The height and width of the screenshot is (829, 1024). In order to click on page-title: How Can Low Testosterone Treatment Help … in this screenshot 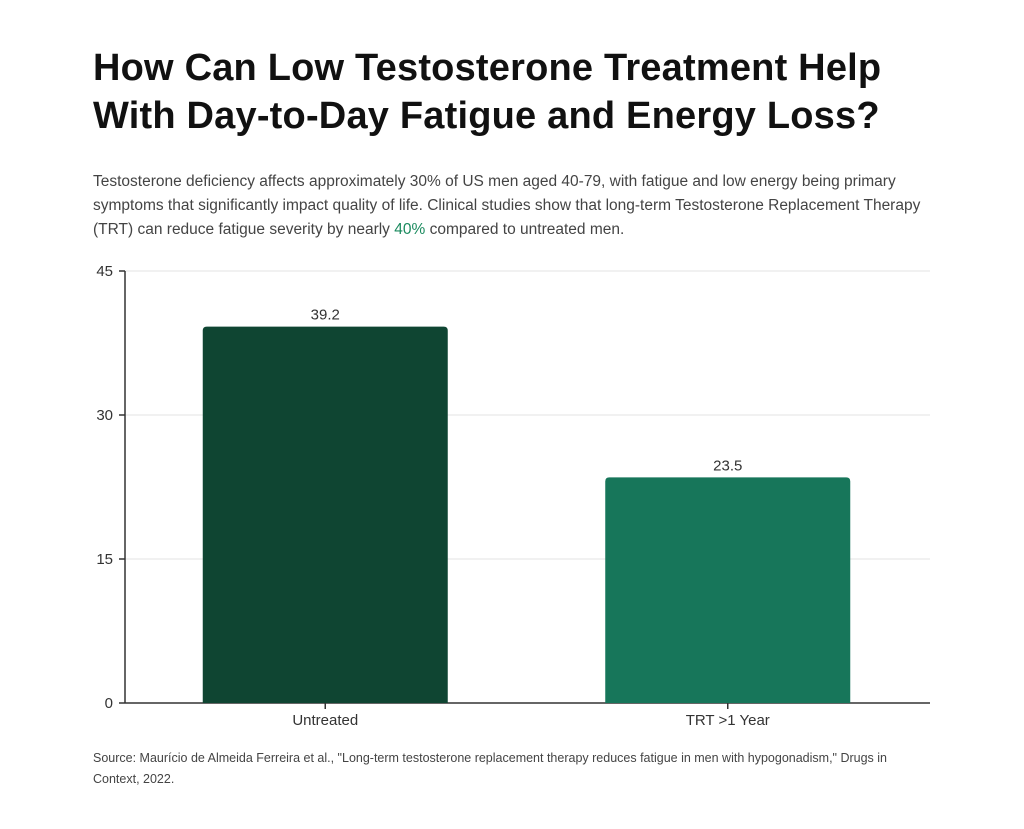, I will do `click(523, 92)`.